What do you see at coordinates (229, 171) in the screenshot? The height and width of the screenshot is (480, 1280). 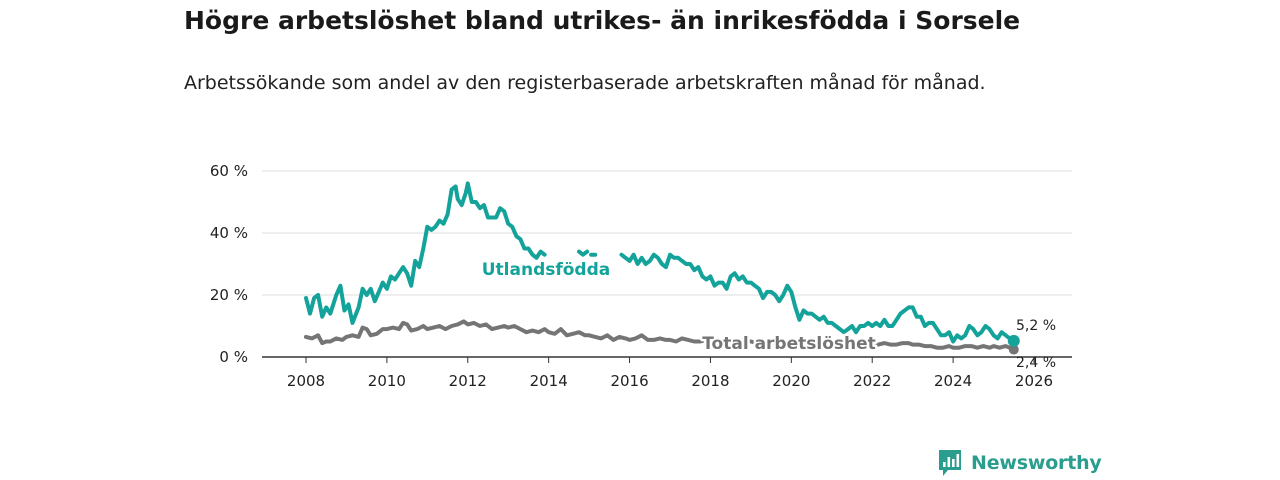 I see `y-tick-label: 60 %` at bounding box center [229, 171].